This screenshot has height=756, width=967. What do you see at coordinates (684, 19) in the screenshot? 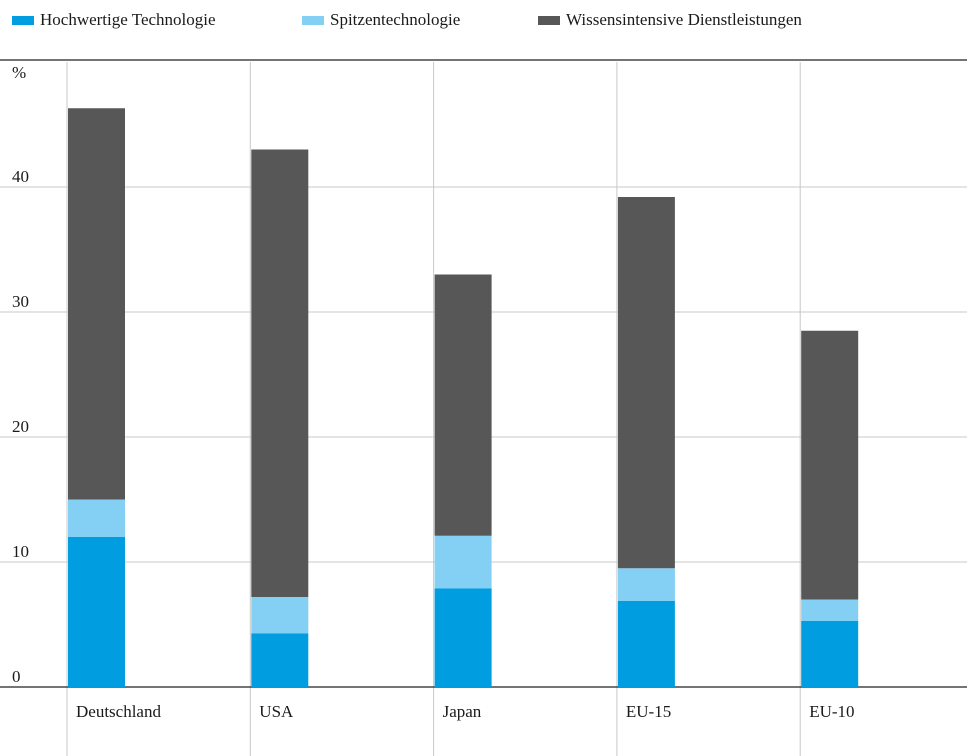
I see `legend-label: Wissensintensive Dienstleistungen` at bounding box center [684, 19].